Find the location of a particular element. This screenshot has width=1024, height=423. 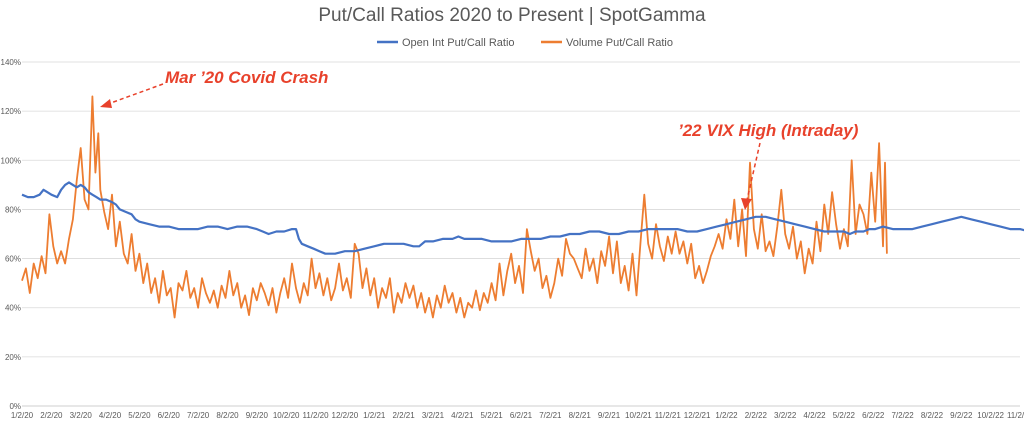

x-tick-label: 11/2/21 is located at coordinates (668, 415).